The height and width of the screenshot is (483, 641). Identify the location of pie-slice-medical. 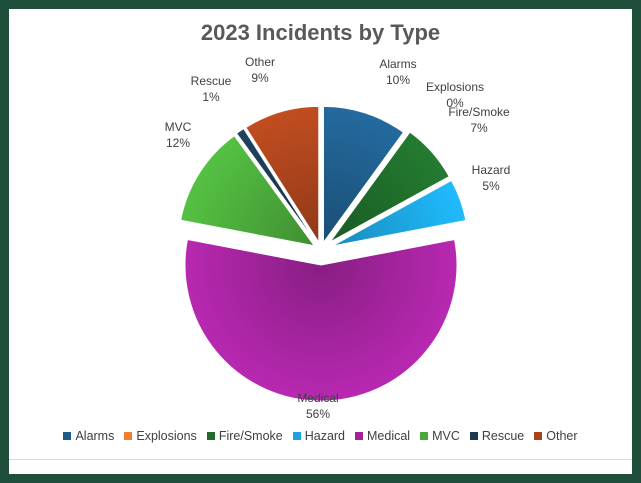
(321, 320).